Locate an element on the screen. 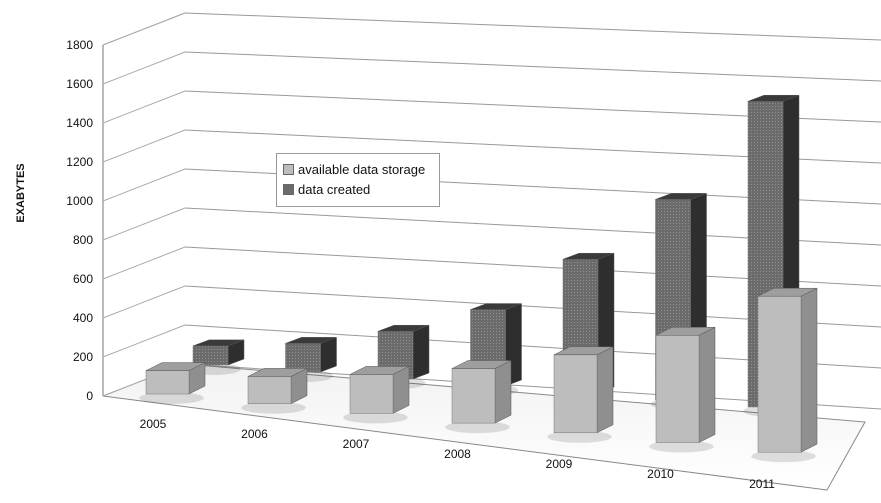  y-tick-label: 600 is located at coordinates (83, 279).